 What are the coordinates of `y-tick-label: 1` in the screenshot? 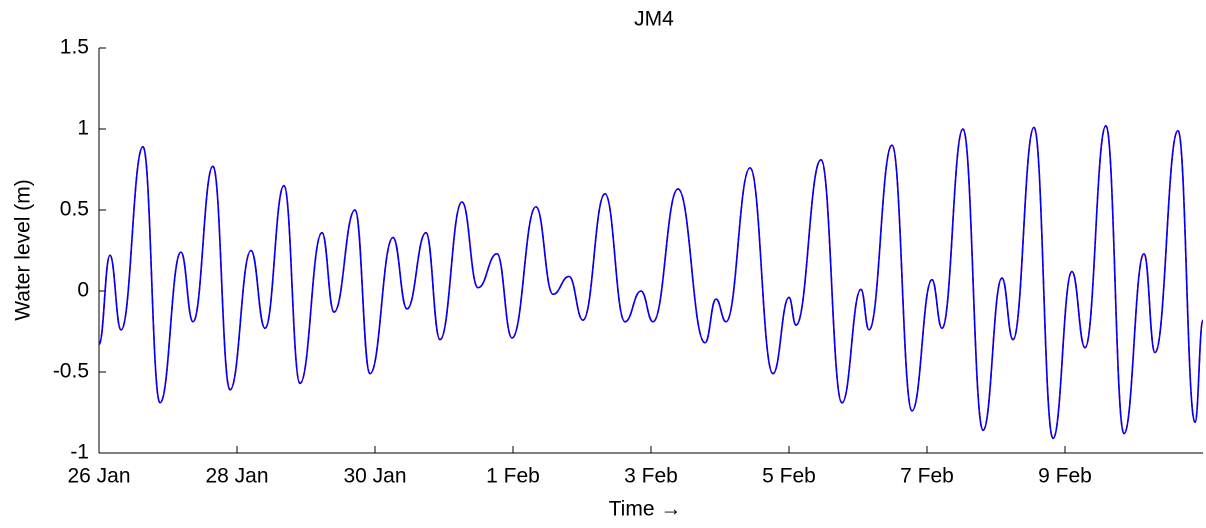 It's located at (83, 128).